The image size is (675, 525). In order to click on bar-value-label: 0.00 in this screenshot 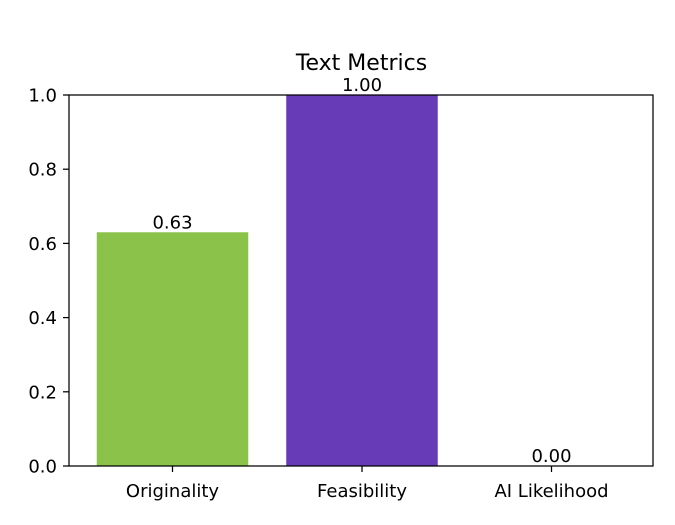, I will do `click(551, 456)`.